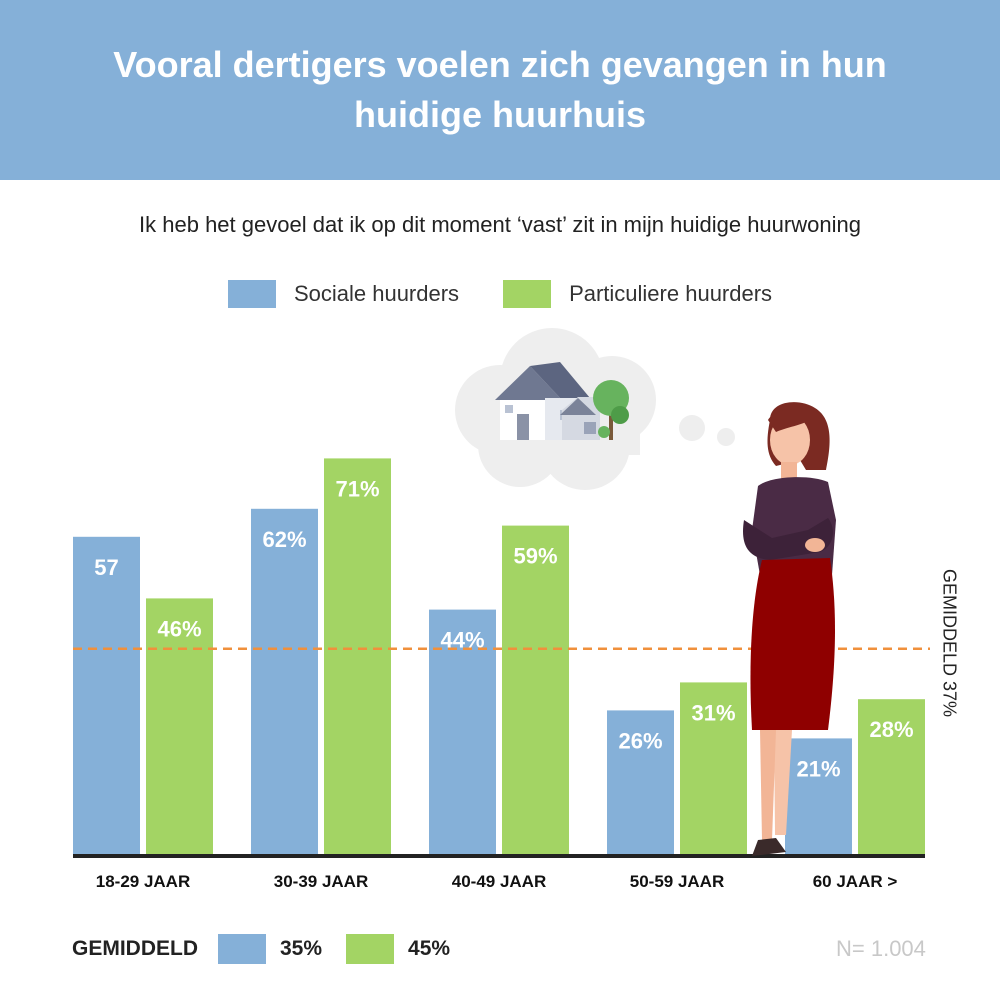 The image size is (1000, 1000). I want to click on footer-value-social: 35%, so click(301, 948).